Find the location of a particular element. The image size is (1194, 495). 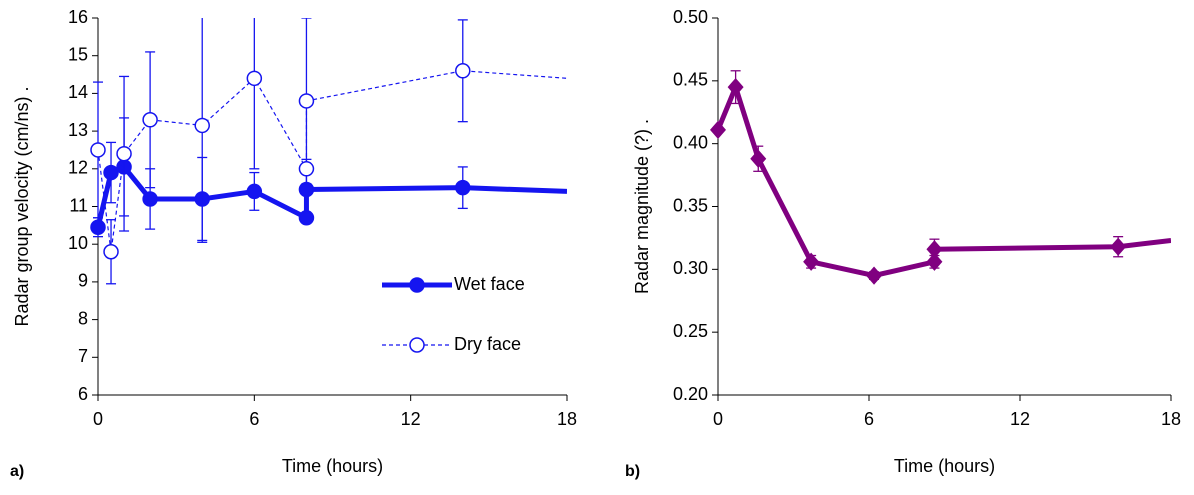

y-axis-label: Radar group velocity (cm/ns) . is located at coordinates (22, 206).